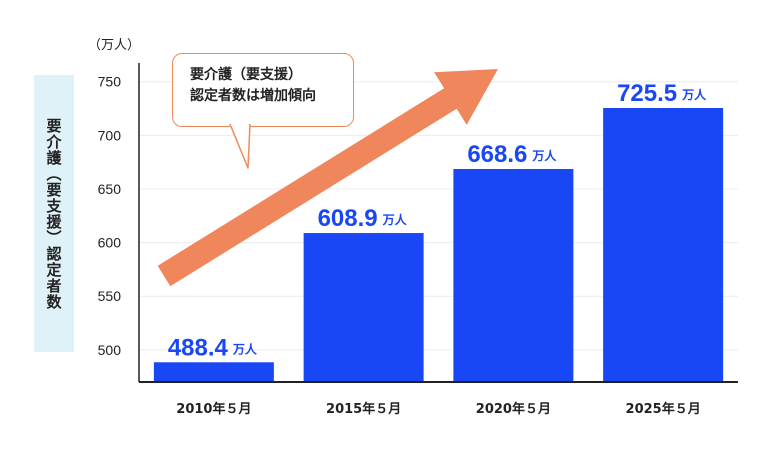 This screenshot has width=780, height=450. What do you see at coordinates (363, 409) in the screenshot?
I see `x-tick-label: 2015年５月` at bounding box center [363, 409].